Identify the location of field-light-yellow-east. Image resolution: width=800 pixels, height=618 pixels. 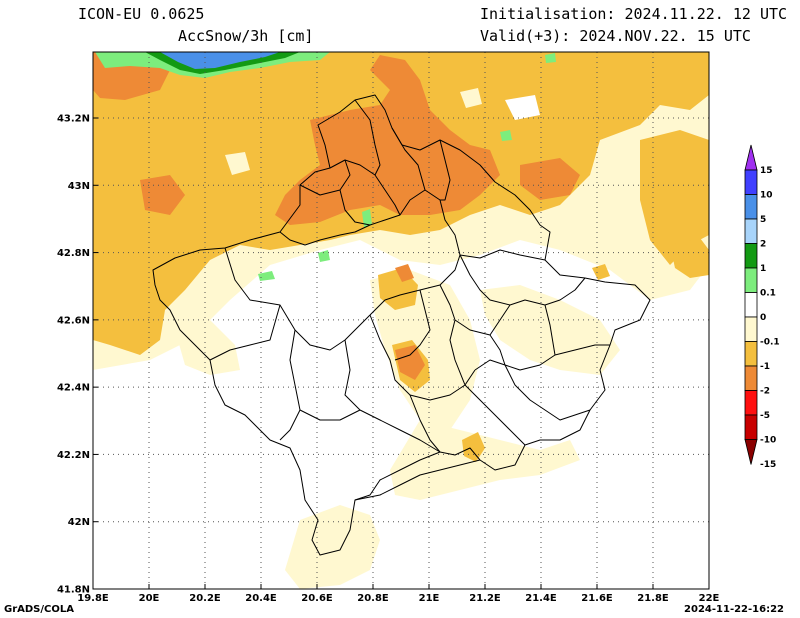
(550, 330).